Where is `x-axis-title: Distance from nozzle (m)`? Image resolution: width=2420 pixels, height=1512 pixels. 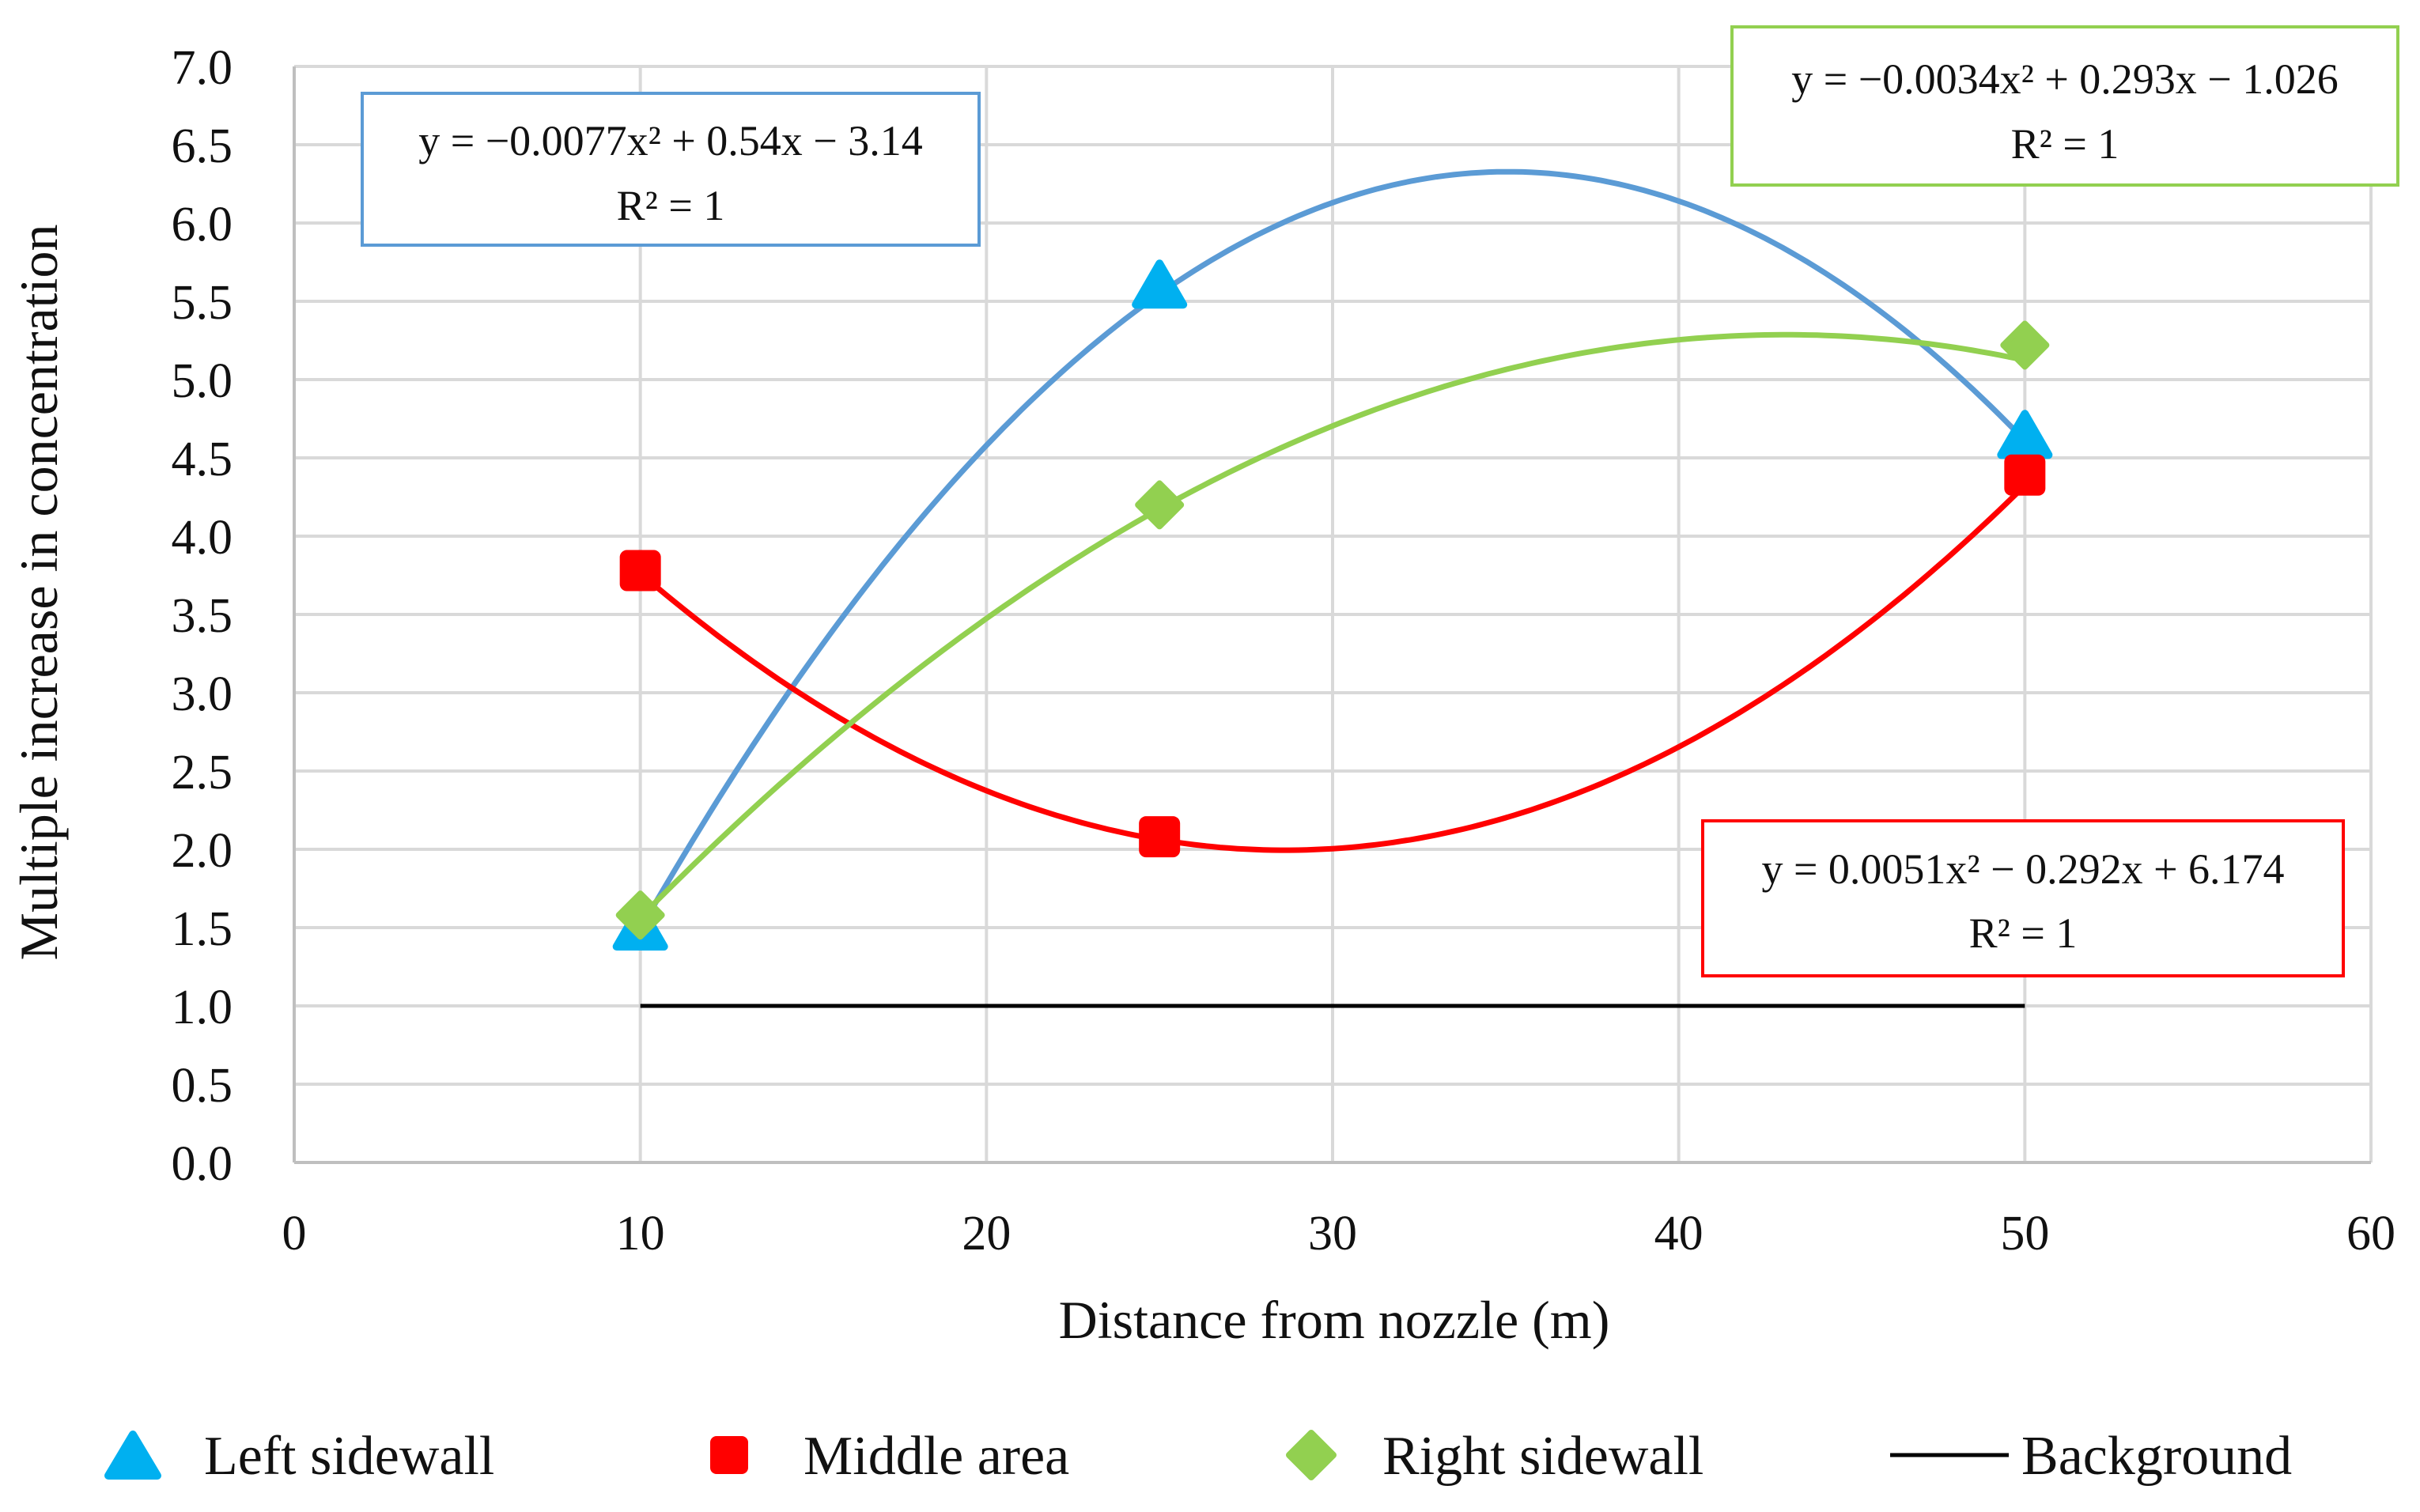 x-axis-title: Distance from nozzle (m) is located at coordinates (1334, 1320).